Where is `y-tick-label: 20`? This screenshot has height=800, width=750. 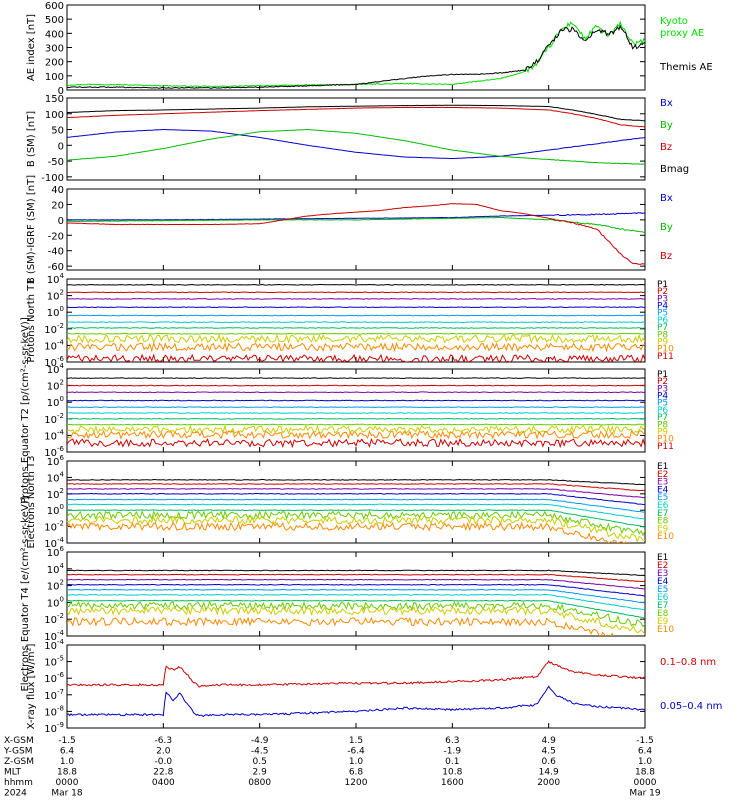 y-tick-label: 20 is located at coordinates (57, 205).